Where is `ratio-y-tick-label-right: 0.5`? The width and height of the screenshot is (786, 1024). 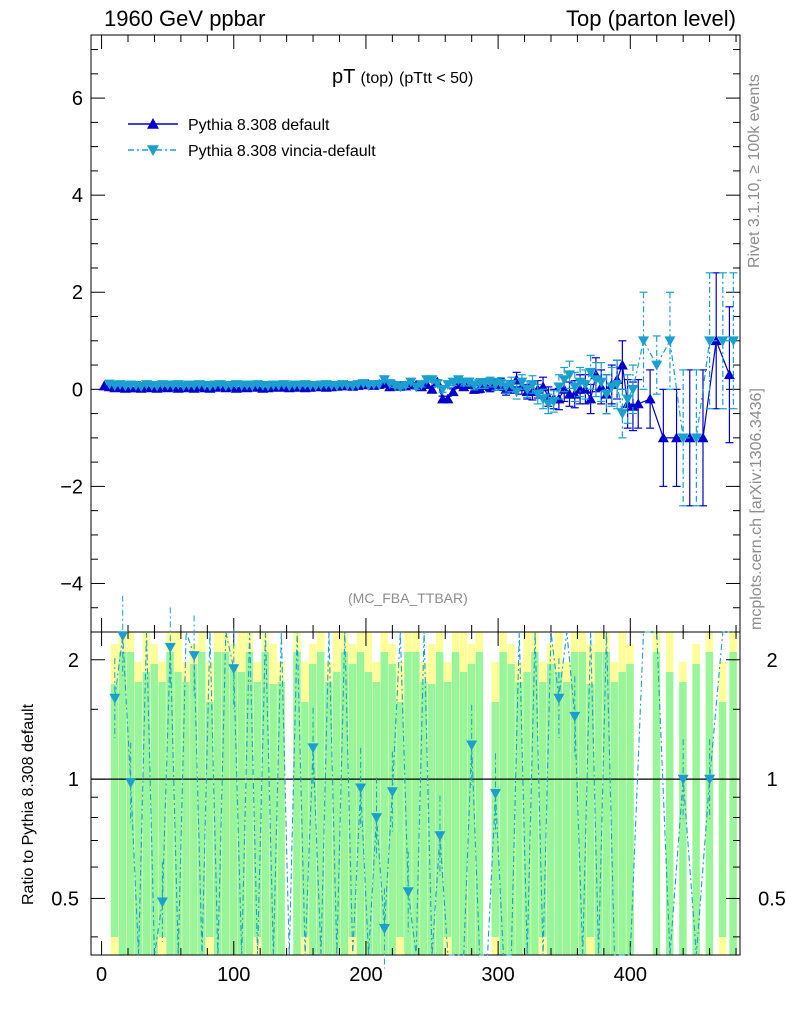 ratio-y-tick-label-right: 0.5 is located at coordinates (772, 899).